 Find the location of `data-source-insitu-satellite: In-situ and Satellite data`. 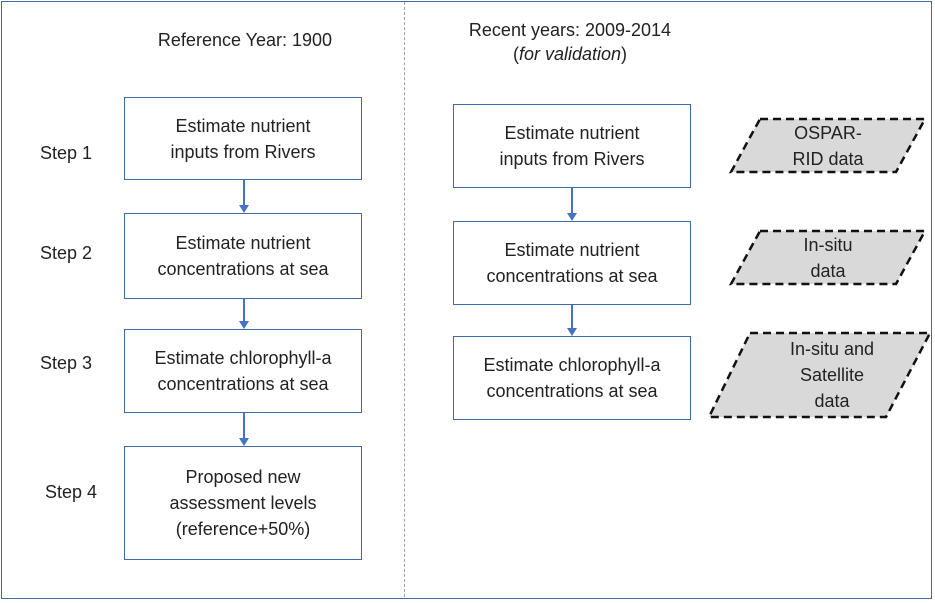

data-source-insitu-satellite: In-situ and Satellite data is located at coordinates (820, 375).